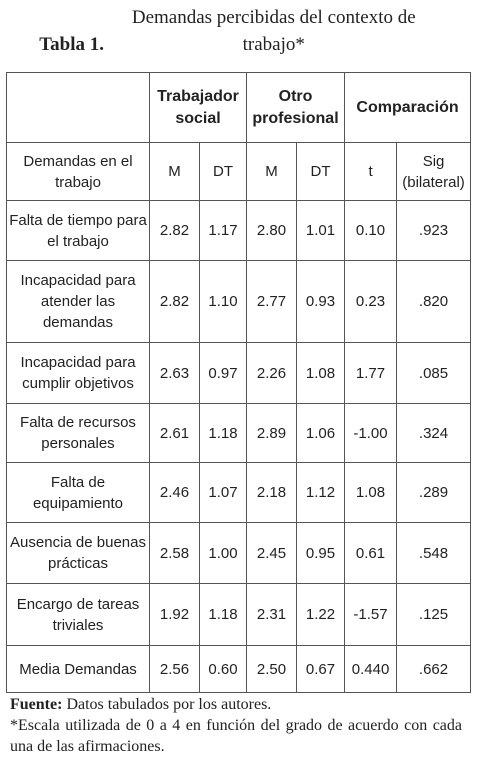  What do you see at coordinates (174, 553) in the screenshot?
I see `value-cell: 2.58` at bounding box center [174, 553].